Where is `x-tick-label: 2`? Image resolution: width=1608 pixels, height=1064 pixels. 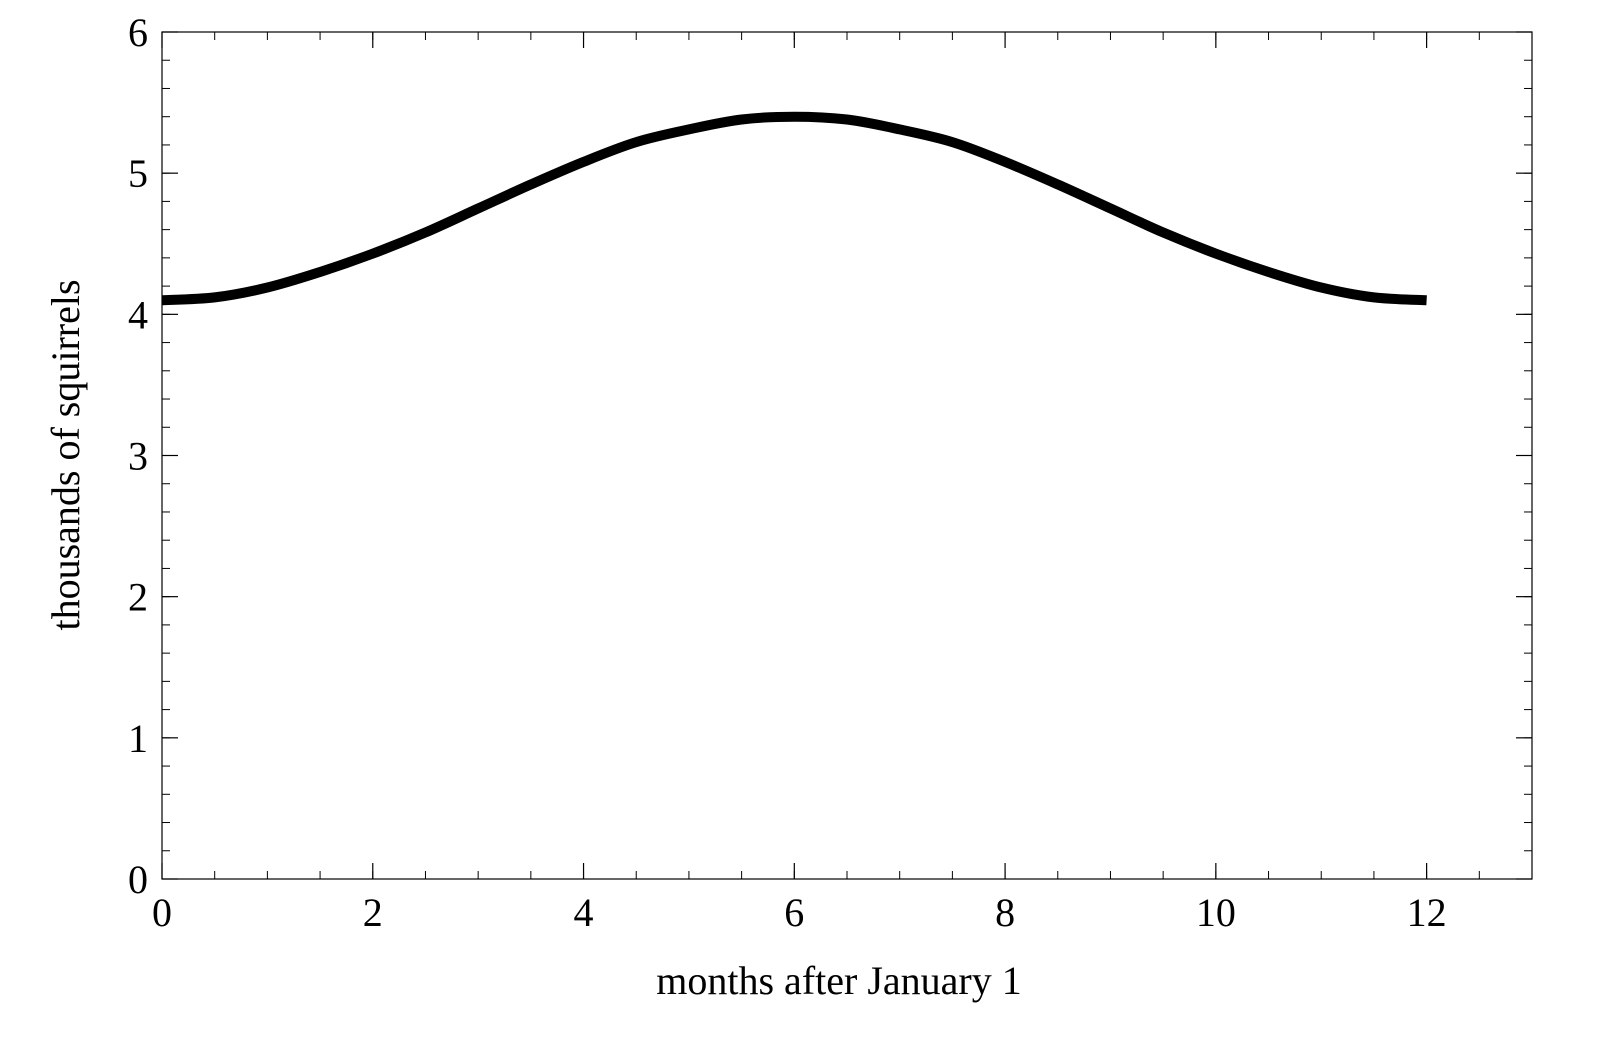 x-tick-label: 2 is located at coordinates (373, 912).